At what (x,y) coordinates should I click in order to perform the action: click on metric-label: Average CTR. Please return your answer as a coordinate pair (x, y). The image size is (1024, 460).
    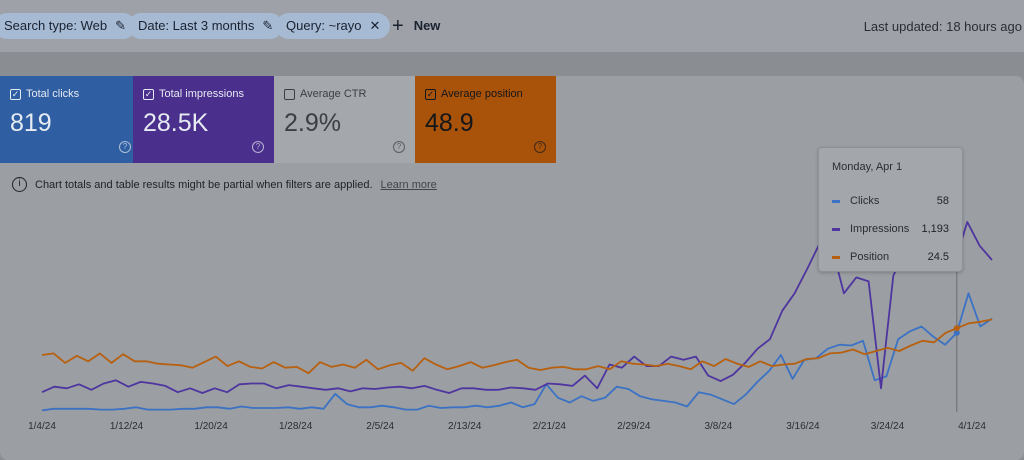
    Looking at the image, I should click on (333, 94).